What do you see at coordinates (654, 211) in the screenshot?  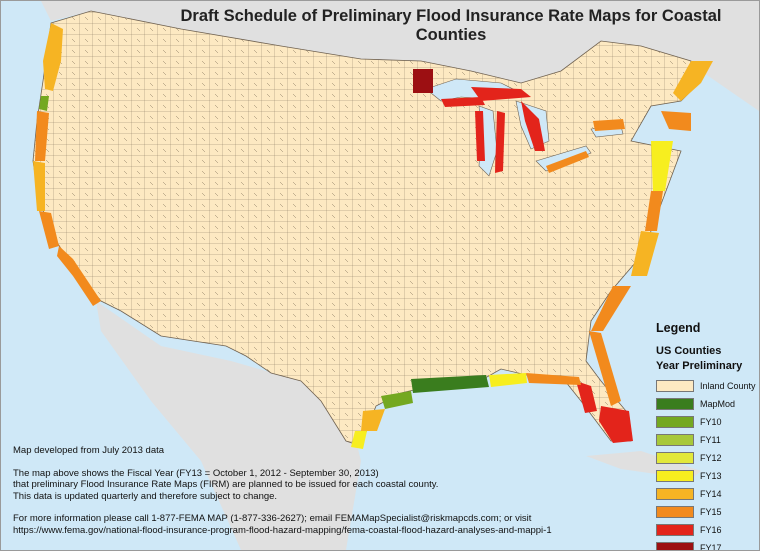 I see `coast-de-md` at bounding box center [654, 211].